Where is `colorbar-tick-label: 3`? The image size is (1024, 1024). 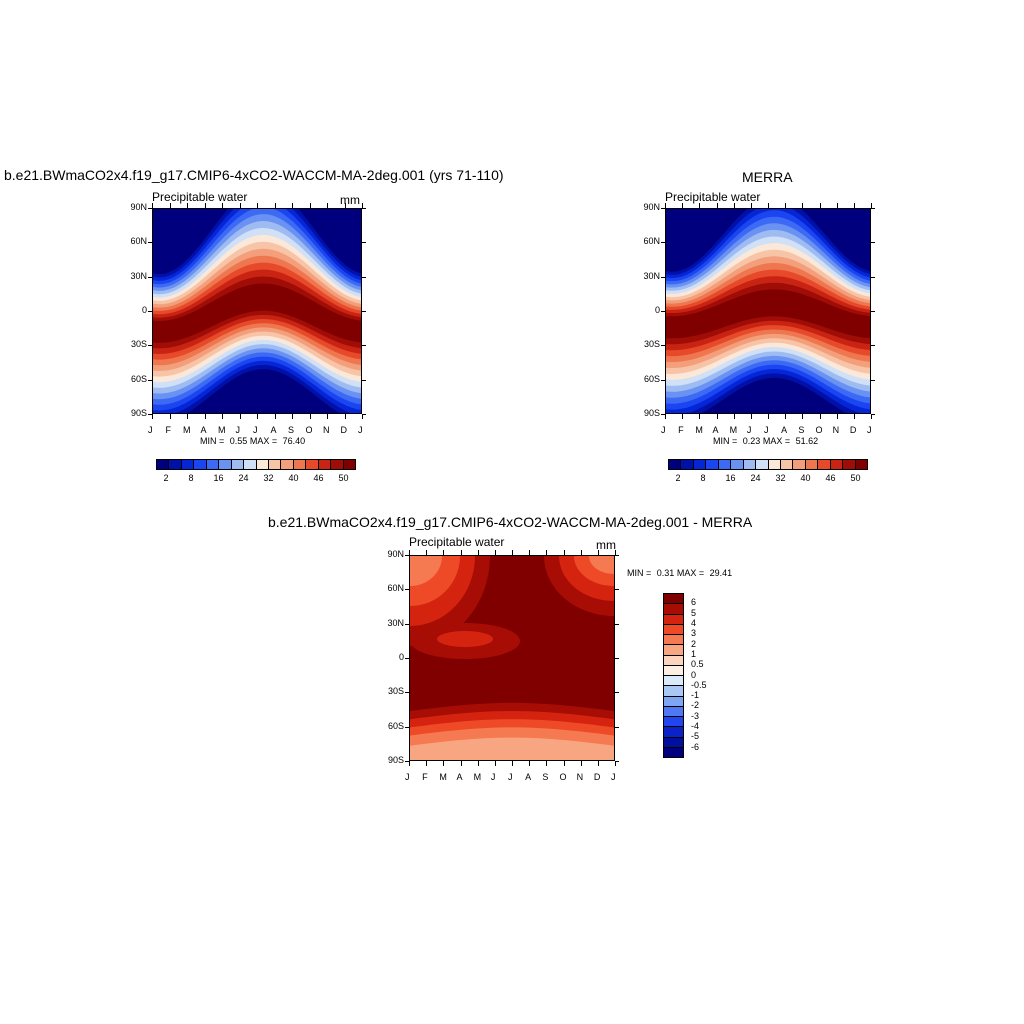 colorbar-tick-label: 3 is located at coordinates (694, 633).